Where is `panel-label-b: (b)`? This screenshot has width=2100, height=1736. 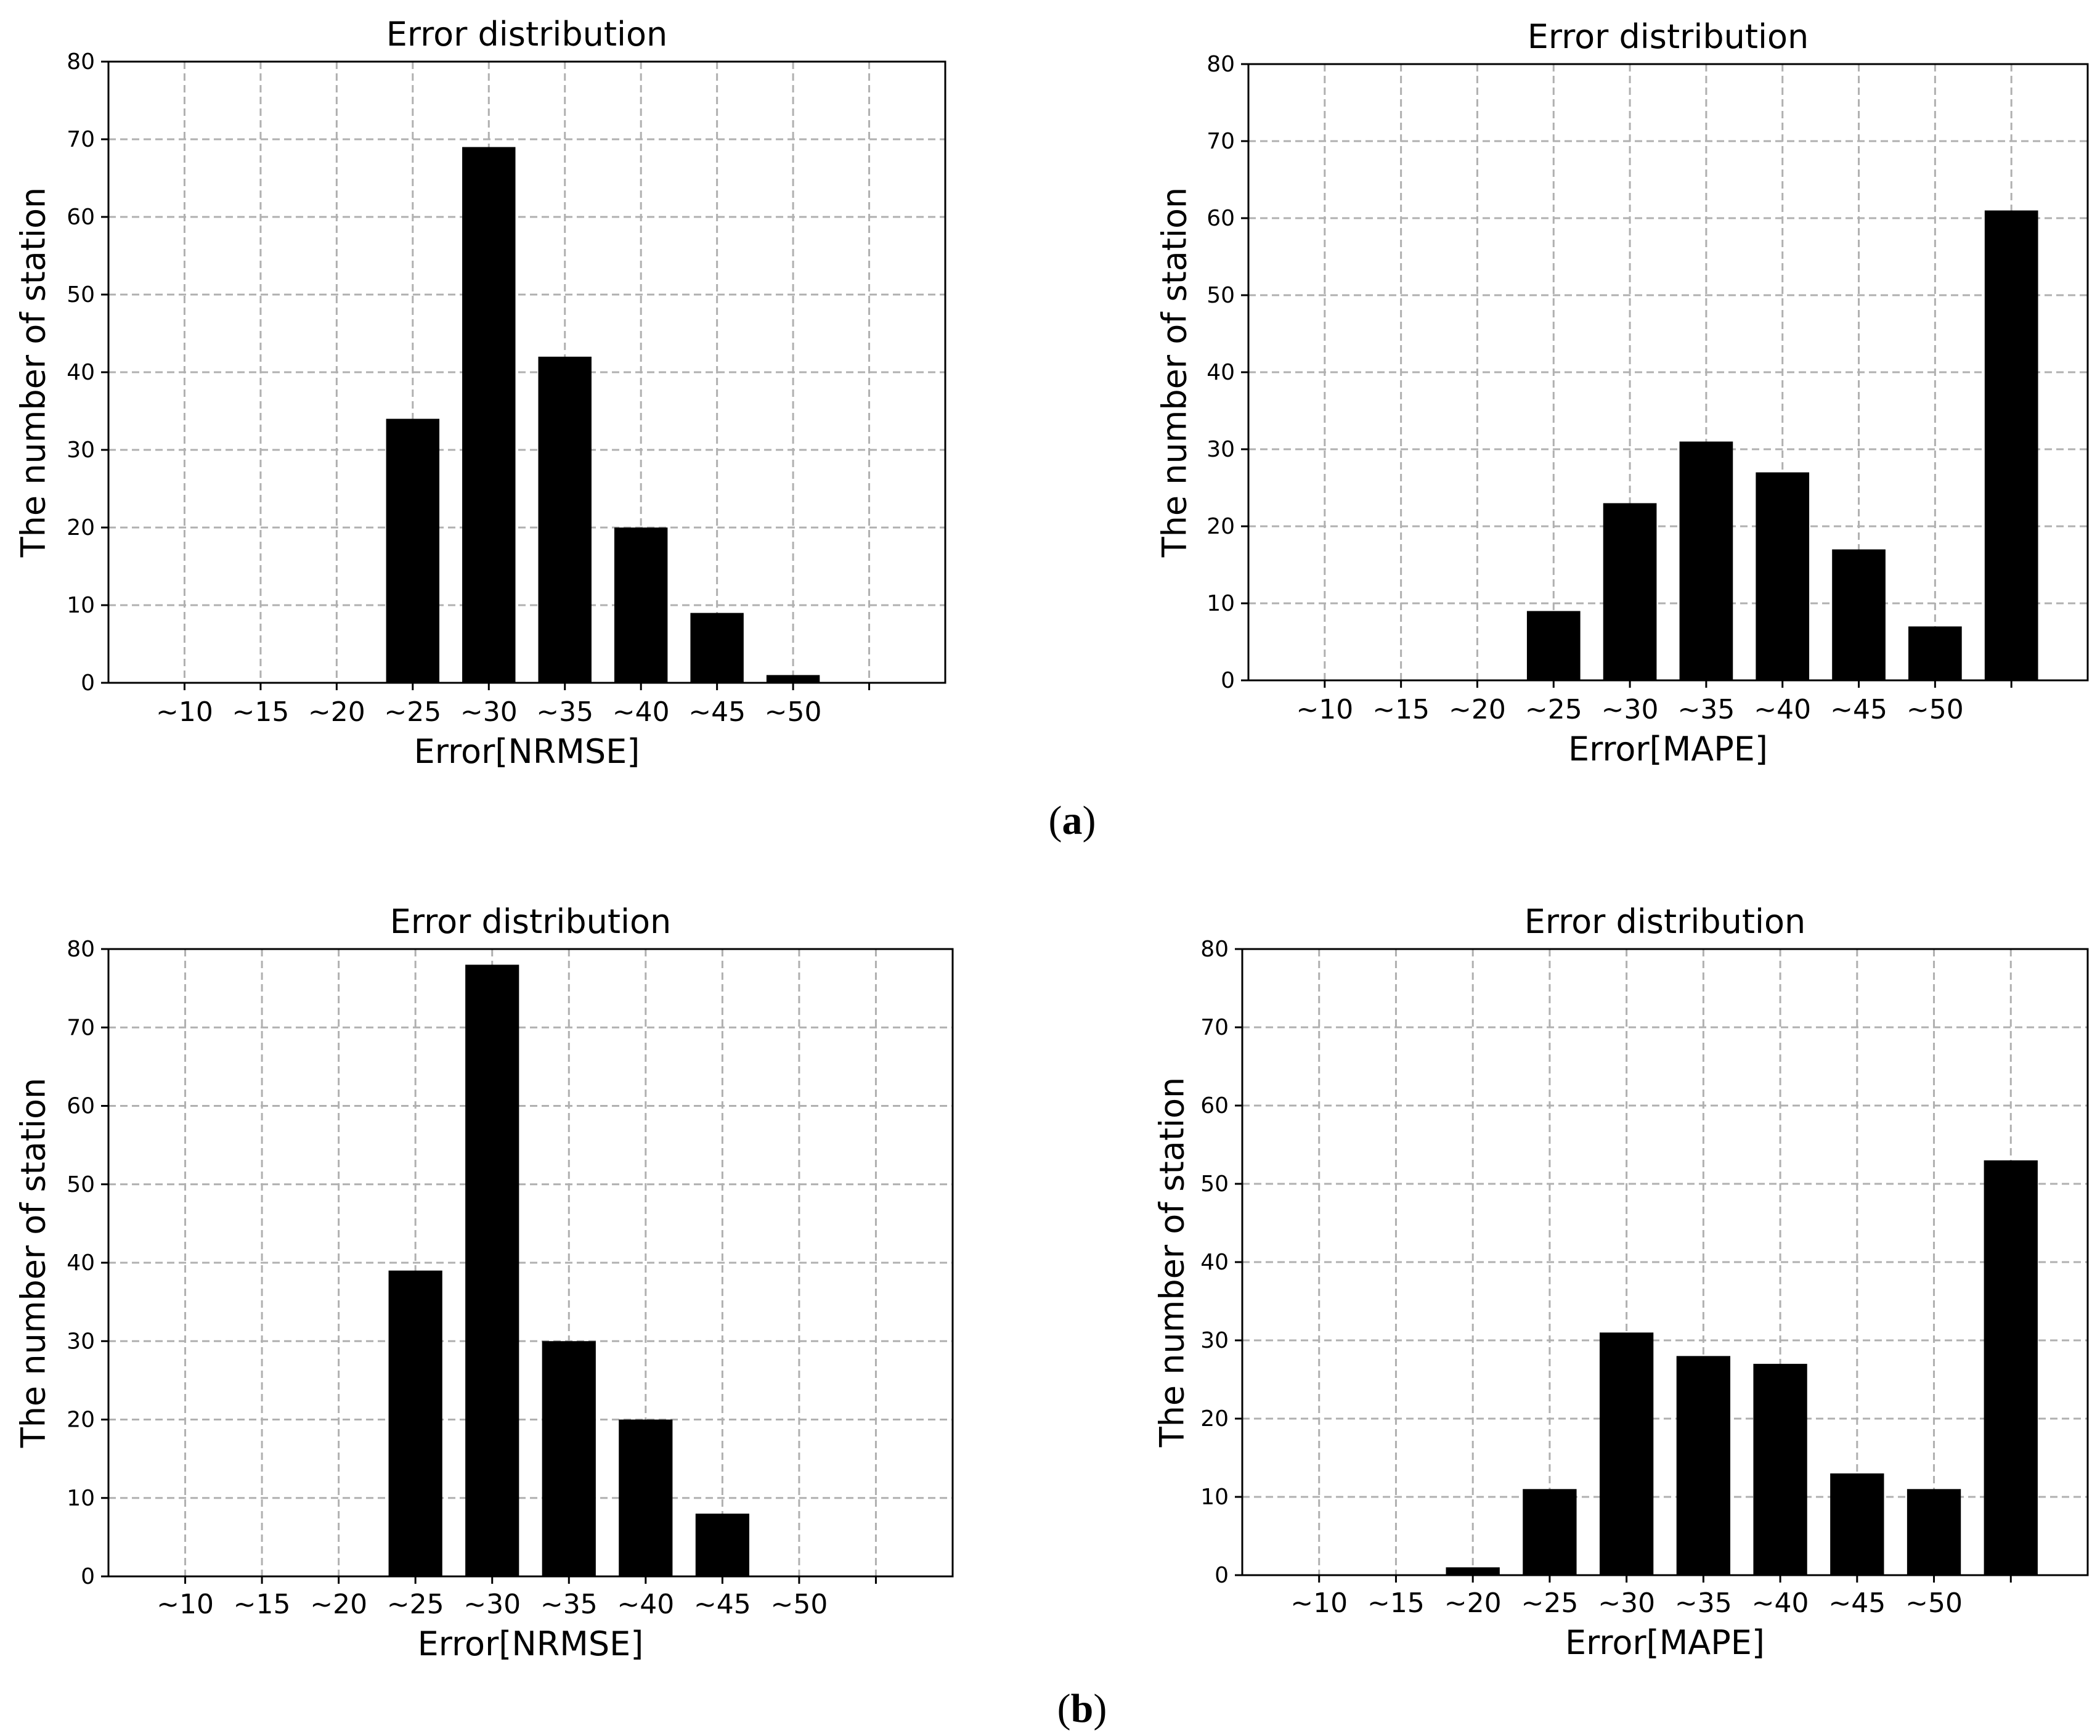 panel-label-b: (b) is located at coordinates (1082, 1709).